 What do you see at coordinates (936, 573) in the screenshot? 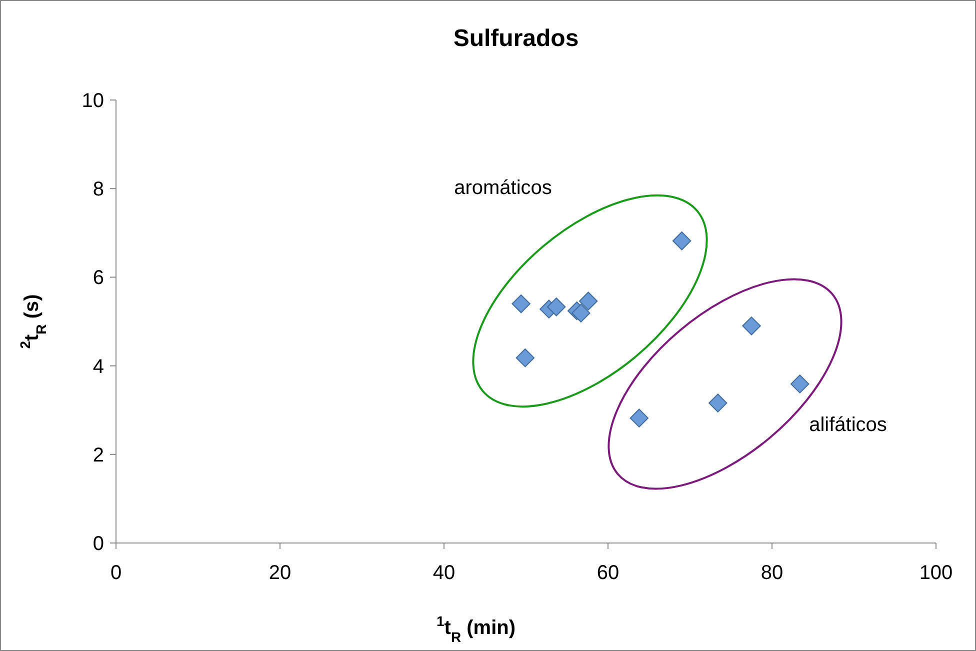
I see `x-tick-label: 100` at bounding box center [936, 573].